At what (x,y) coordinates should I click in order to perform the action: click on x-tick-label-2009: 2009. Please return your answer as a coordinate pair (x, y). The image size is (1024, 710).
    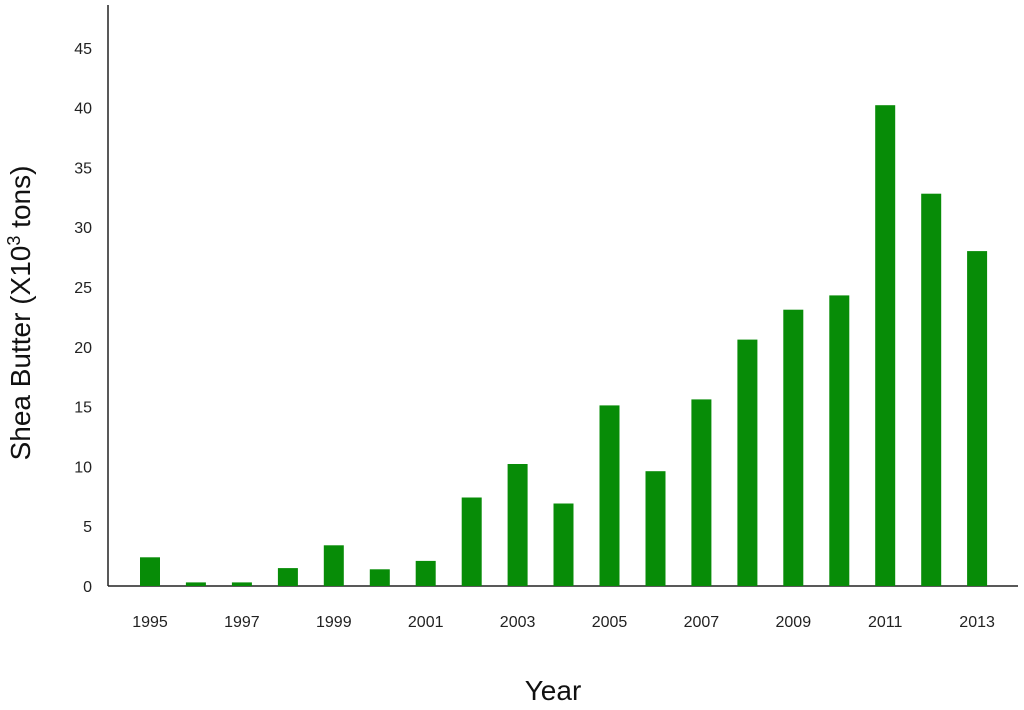
    Looking at the image, I should click on (794, 622).